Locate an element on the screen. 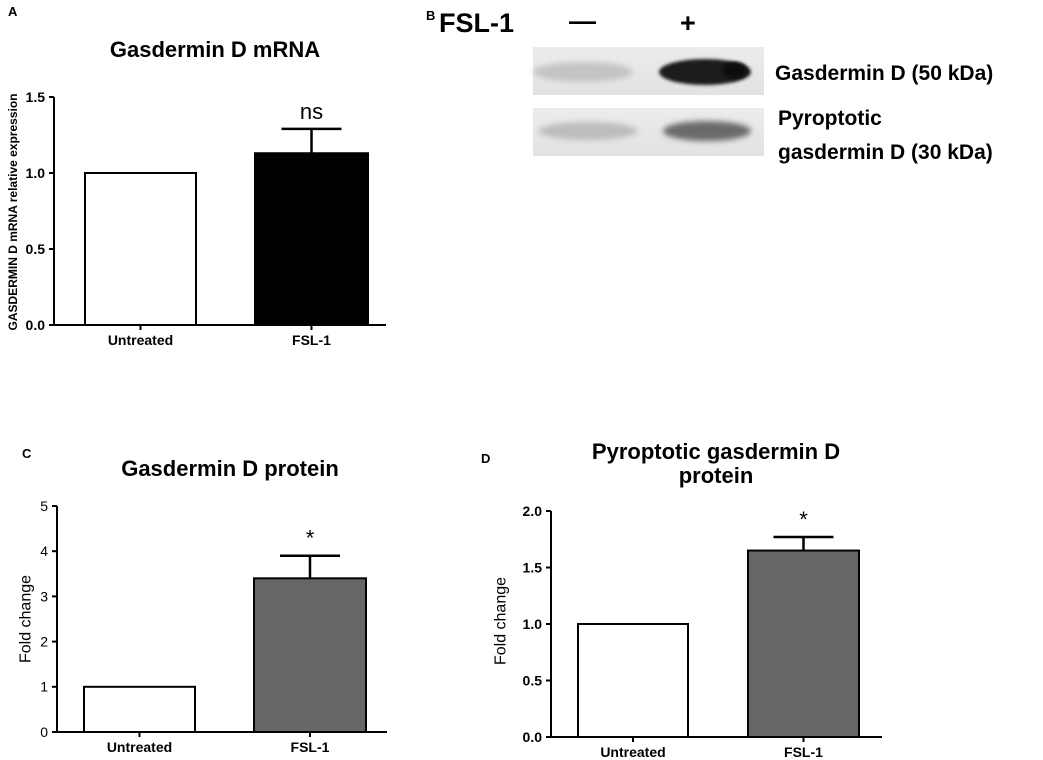 The image size is (1043, 760). panel-letter-c: C is located at coordinates (27, 453).